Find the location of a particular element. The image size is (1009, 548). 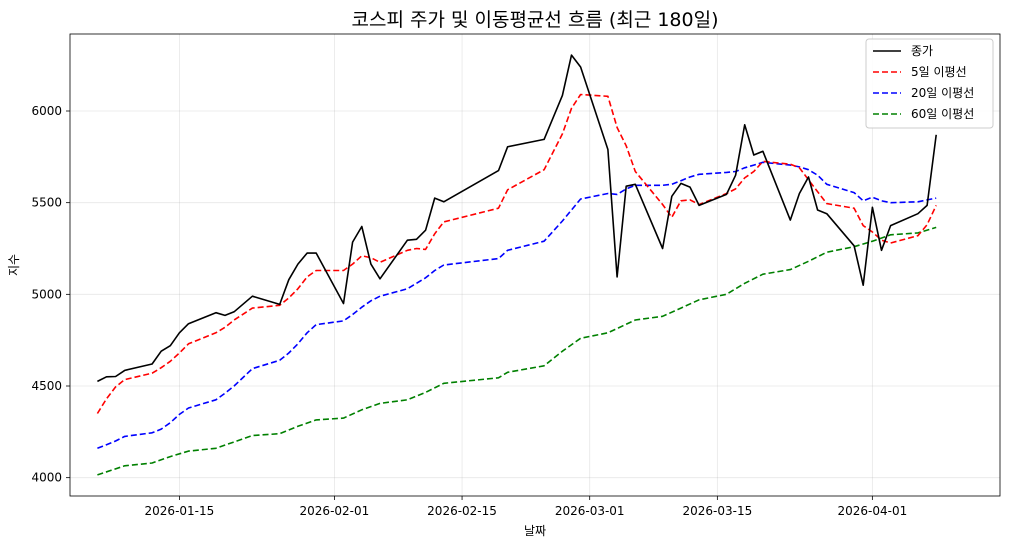

y-tick-label: 4000 is located at coordinates (46, 478).